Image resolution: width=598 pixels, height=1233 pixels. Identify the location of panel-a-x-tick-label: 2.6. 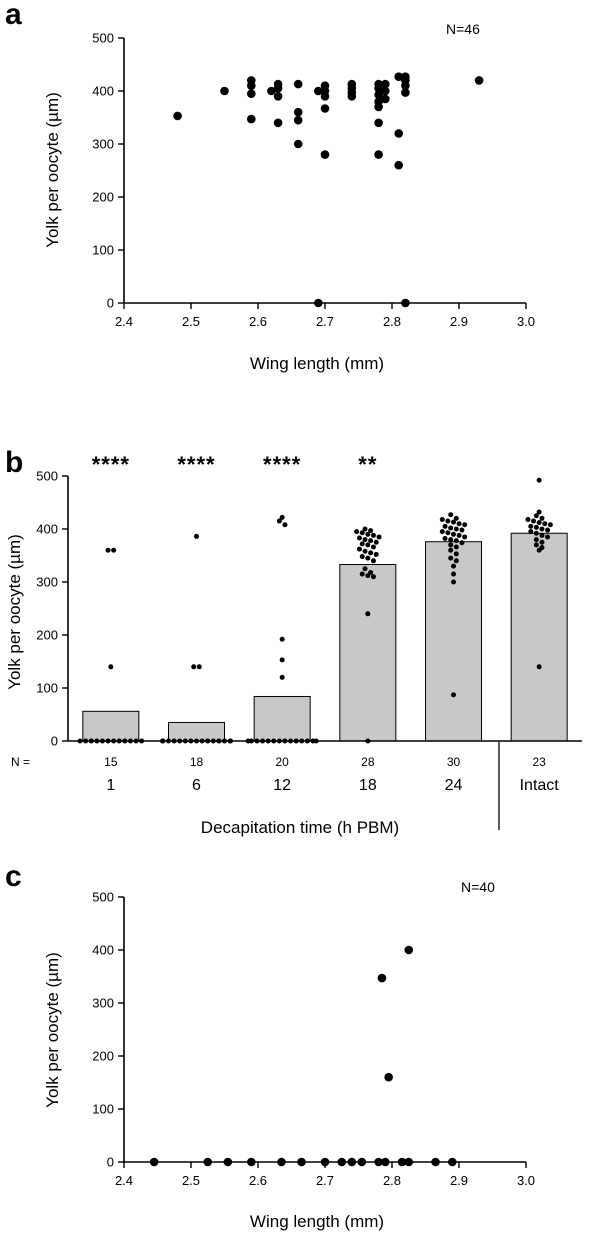
(258, 321).